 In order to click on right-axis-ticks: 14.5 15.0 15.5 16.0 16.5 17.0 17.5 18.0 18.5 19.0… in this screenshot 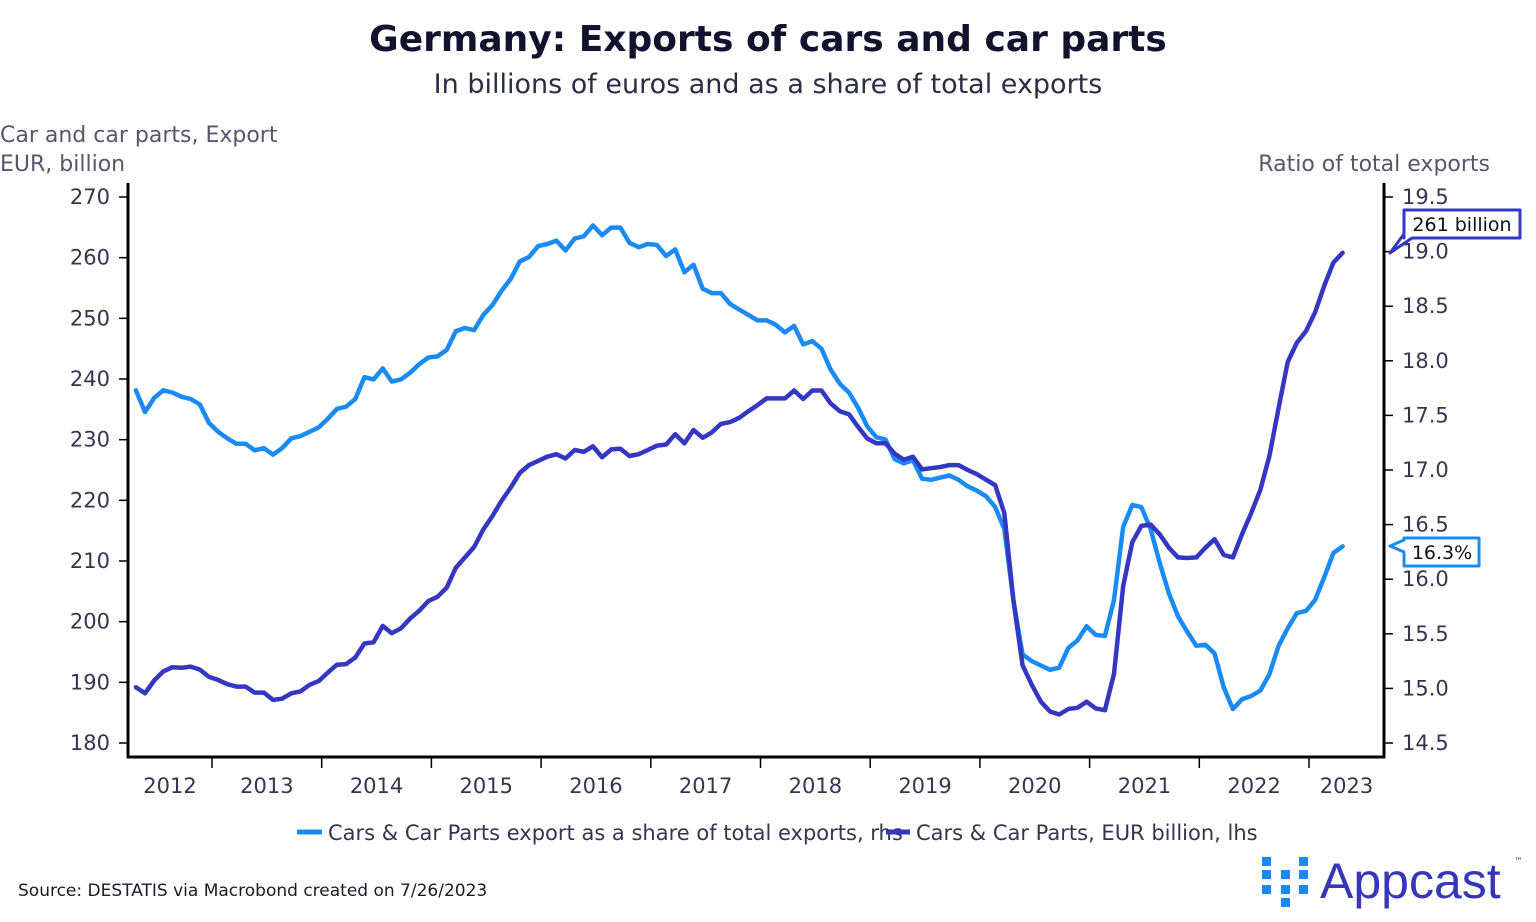, I will do `click(1416, 470)`.